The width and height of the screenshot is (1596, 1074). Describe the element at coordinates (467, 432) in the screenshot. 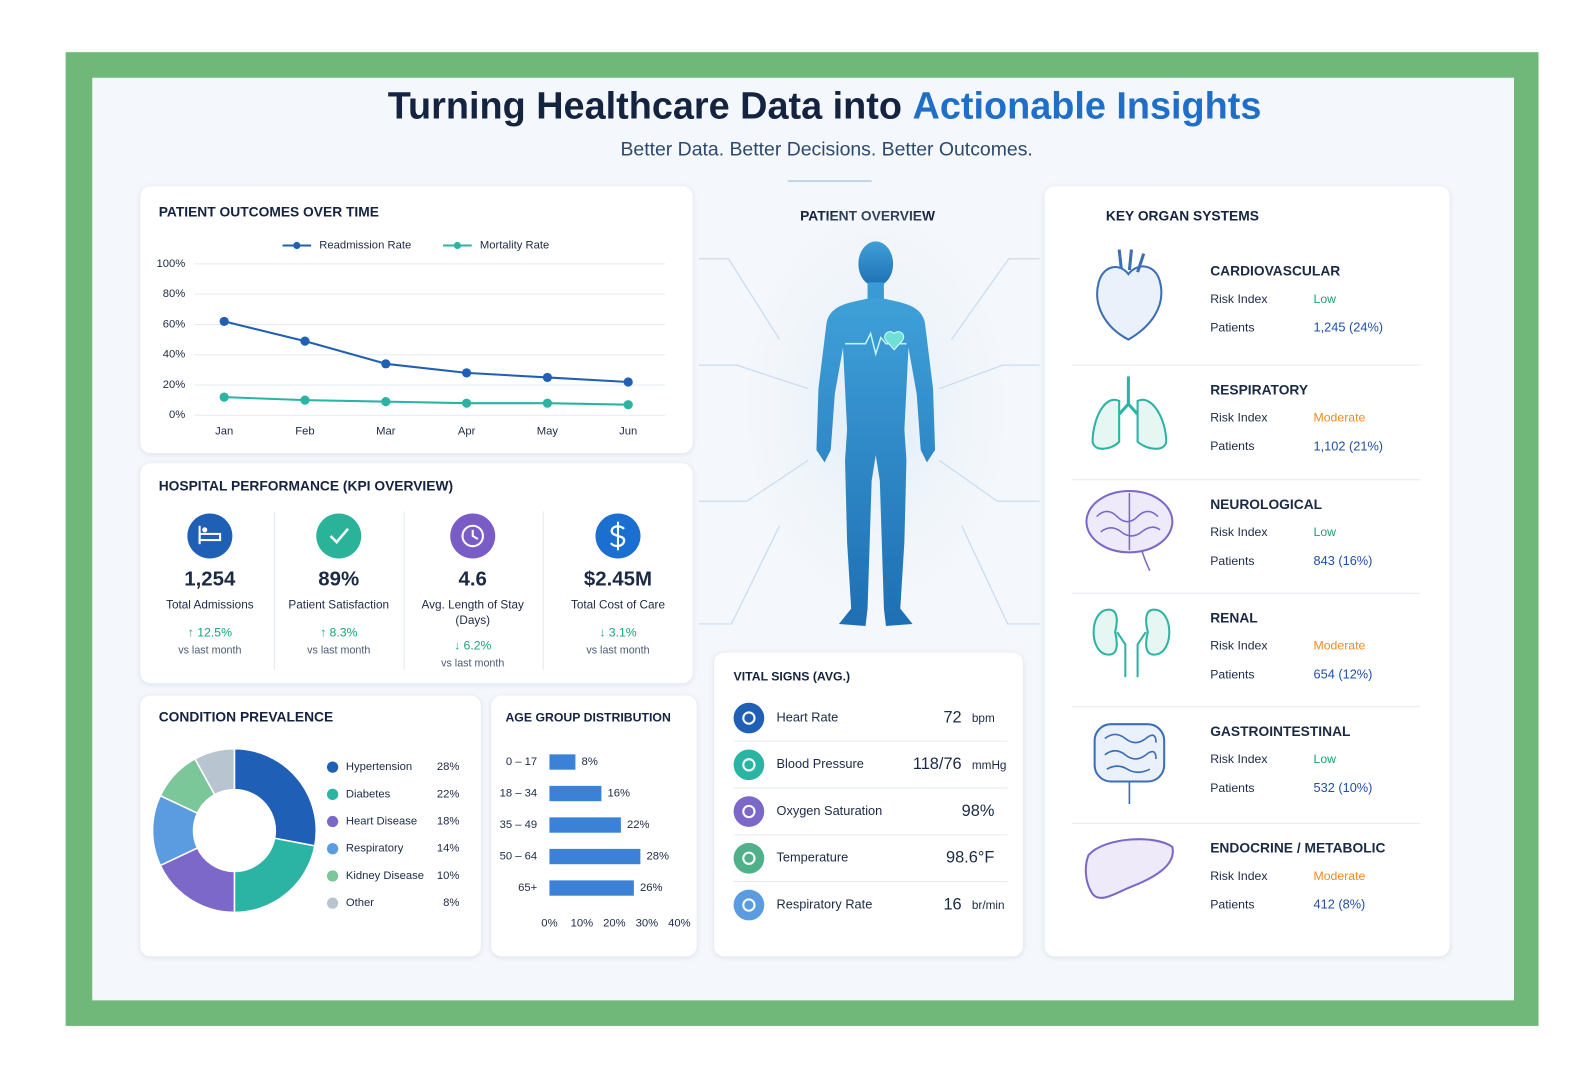

I see `x-tick-label: Apr` at that location.